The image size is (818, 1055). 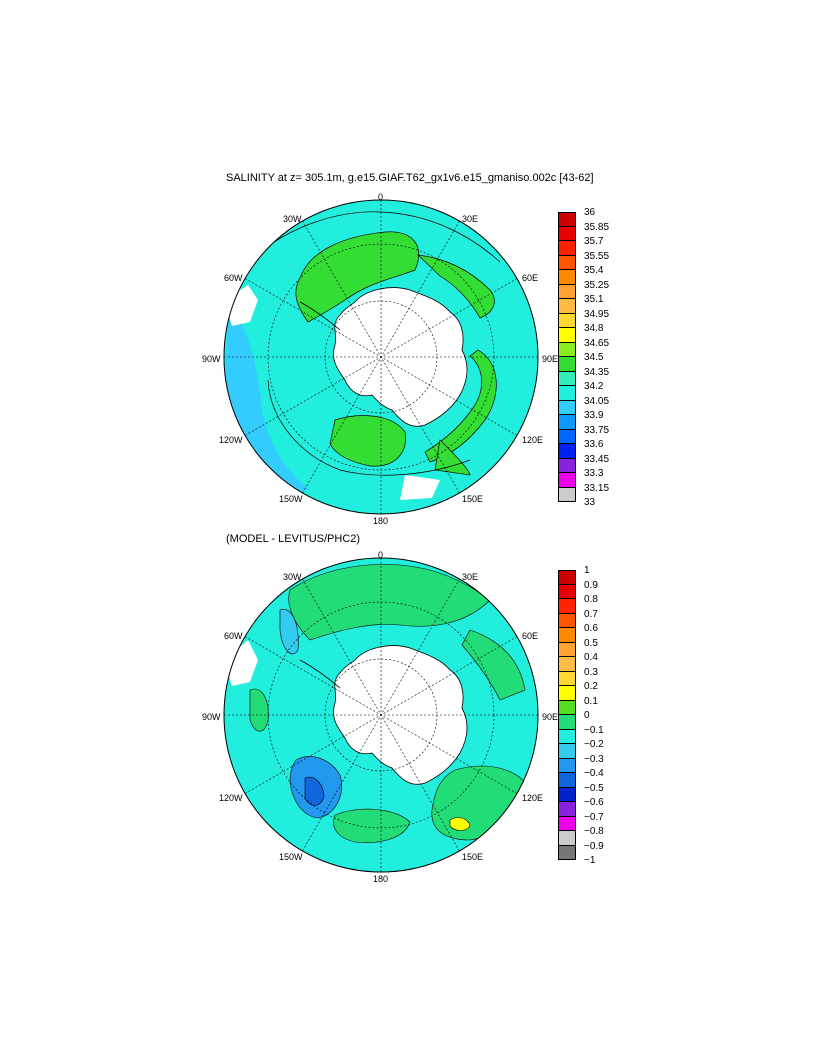 What do you see at coordinates (597, 314) in the screenshot?
I see `colorbar-label: 34.95` at bounding box center [597, 314].